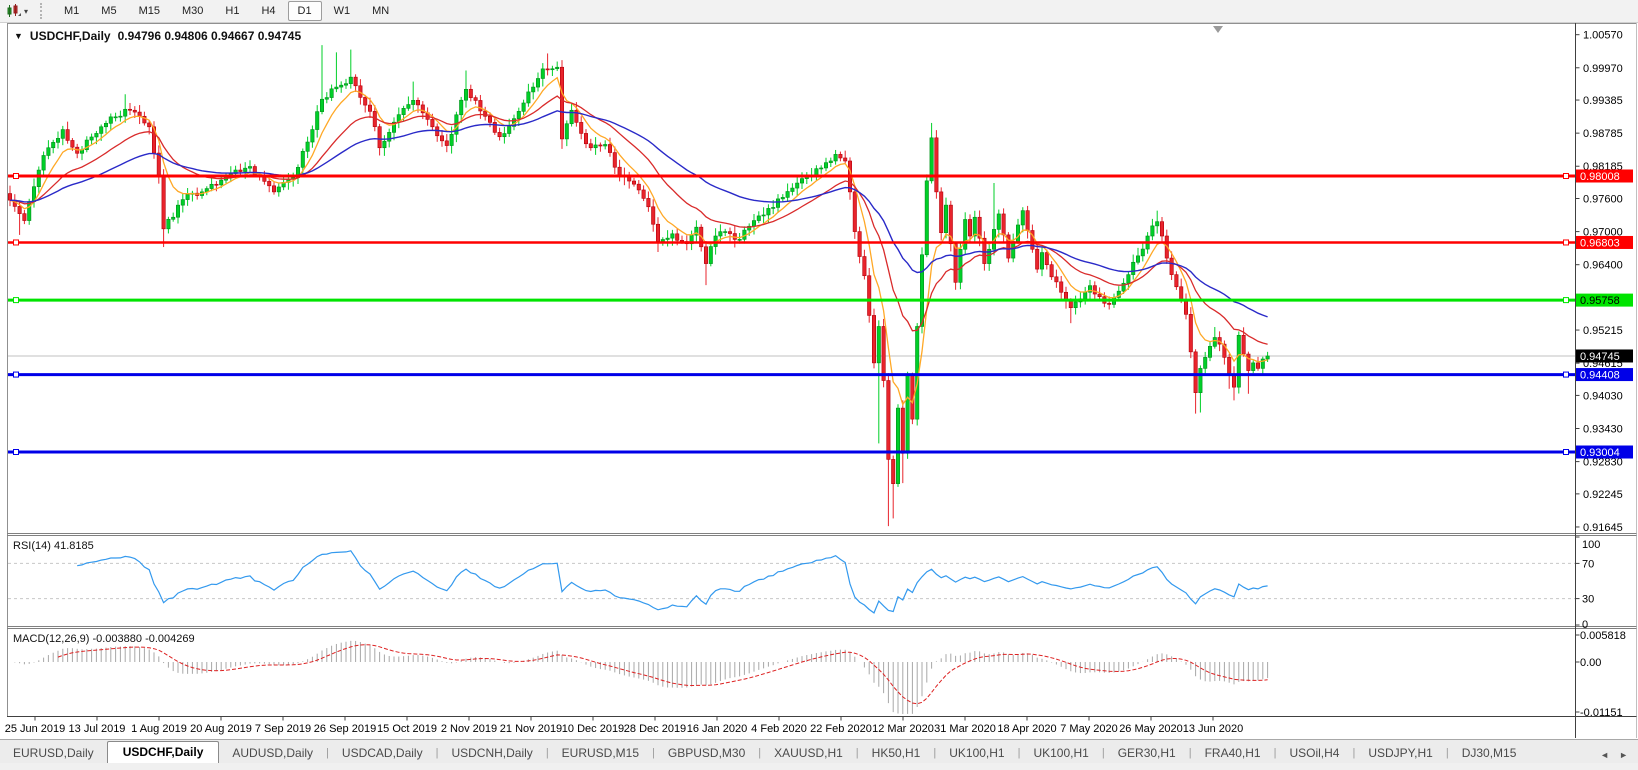 This screenshot has height=770, width=1638. What do you see at coordinates (779, 729) in the screenshot?
I see `svg-text: 4 Feb 2020` at bounding box center [779, 729].